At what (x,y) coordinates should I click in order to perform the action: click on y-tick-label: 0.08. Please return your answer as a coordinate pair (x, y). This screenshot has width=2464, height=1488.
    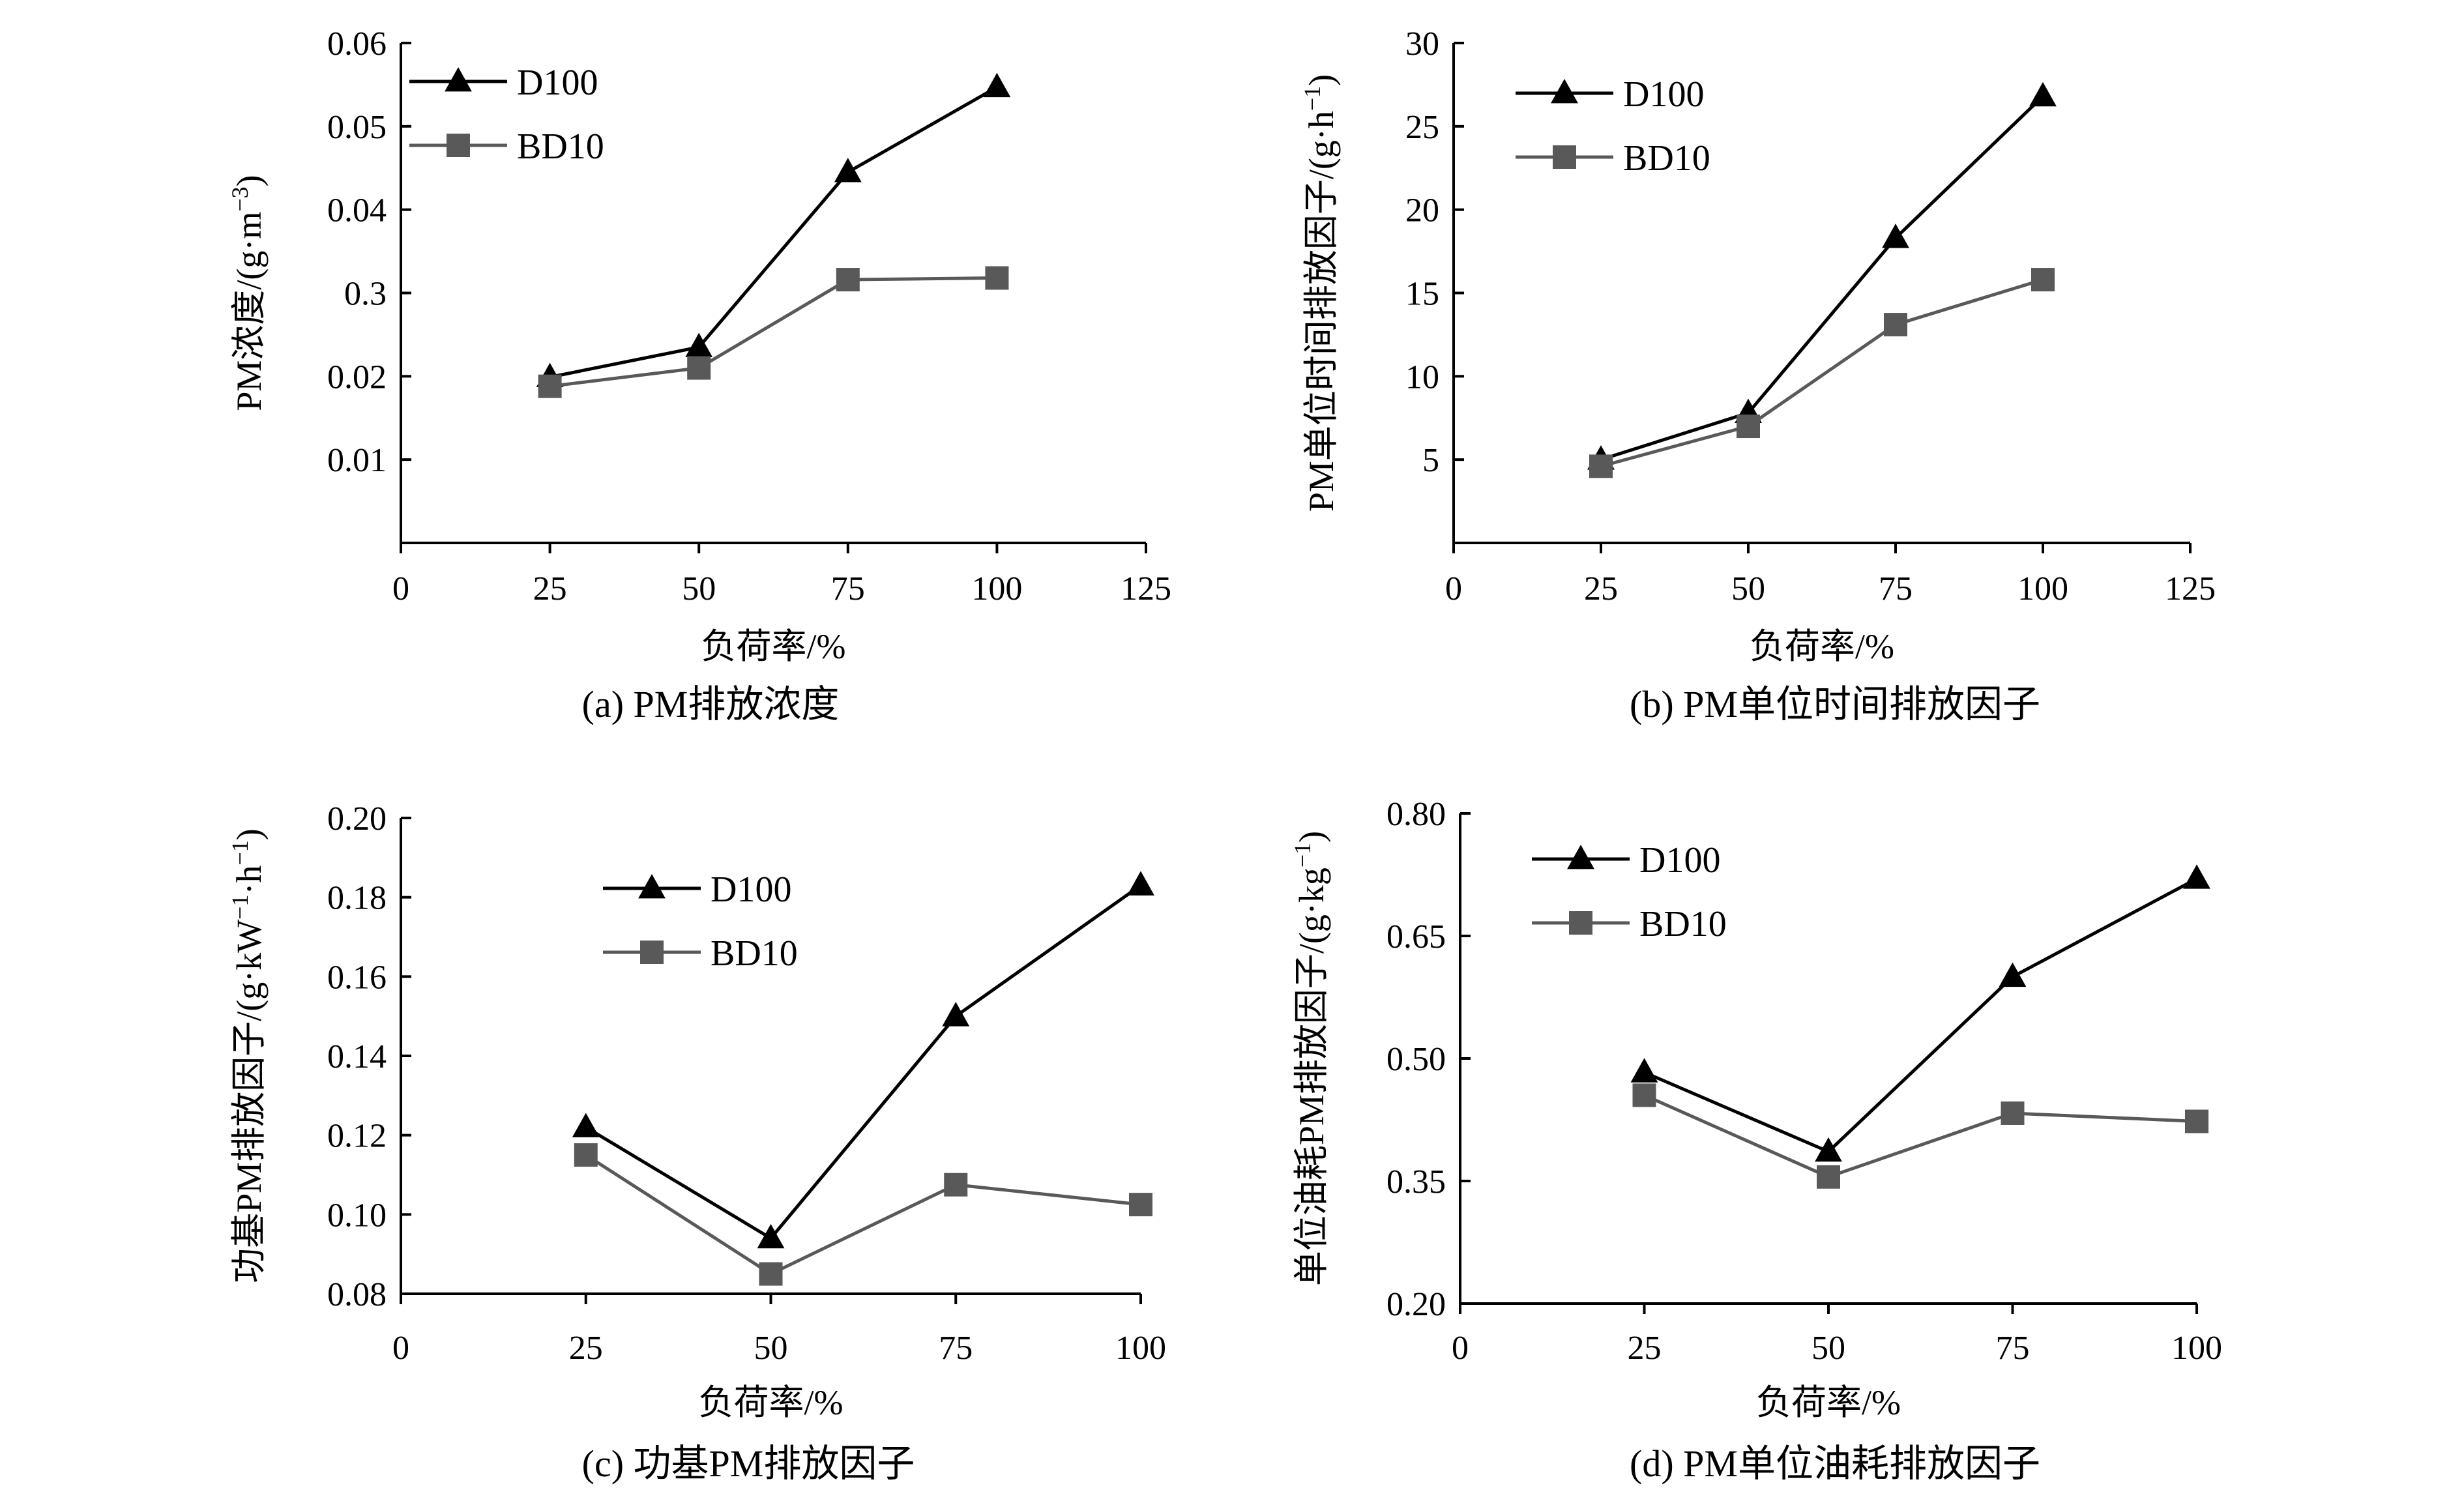
    Looking at the image, I should click on (357, 1294).